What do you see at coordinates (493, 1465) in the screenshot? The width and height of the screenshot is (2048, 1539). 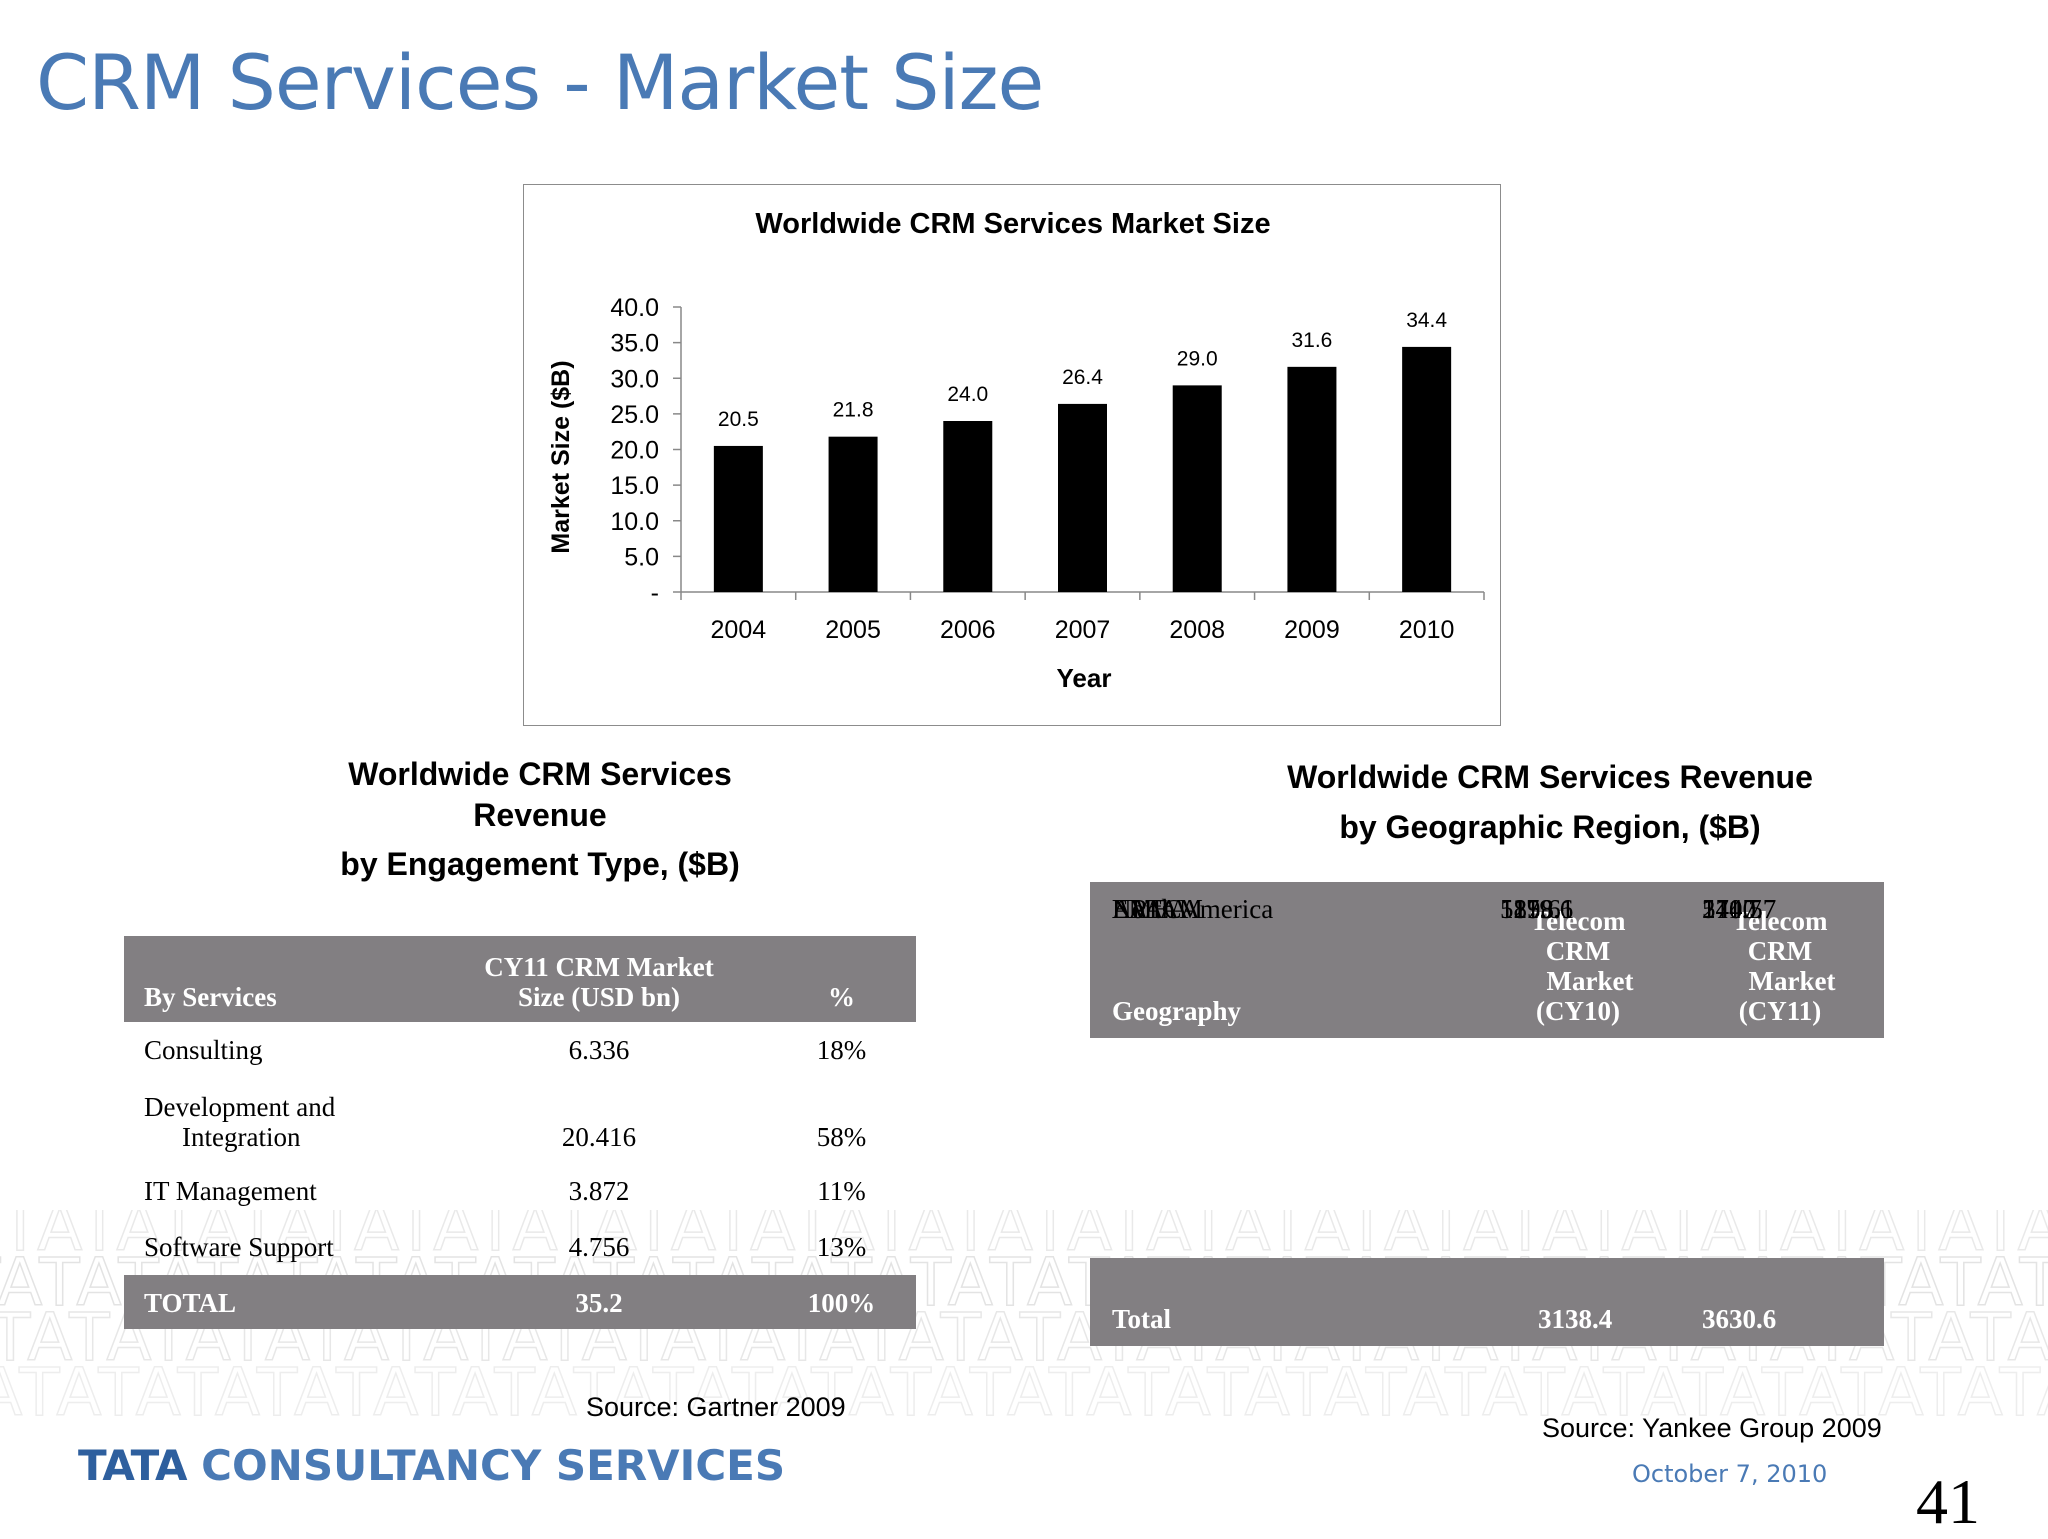 I see `tcs-logo-name: CONSULTANCY SERVICES` at bounding box center [493, 1465].